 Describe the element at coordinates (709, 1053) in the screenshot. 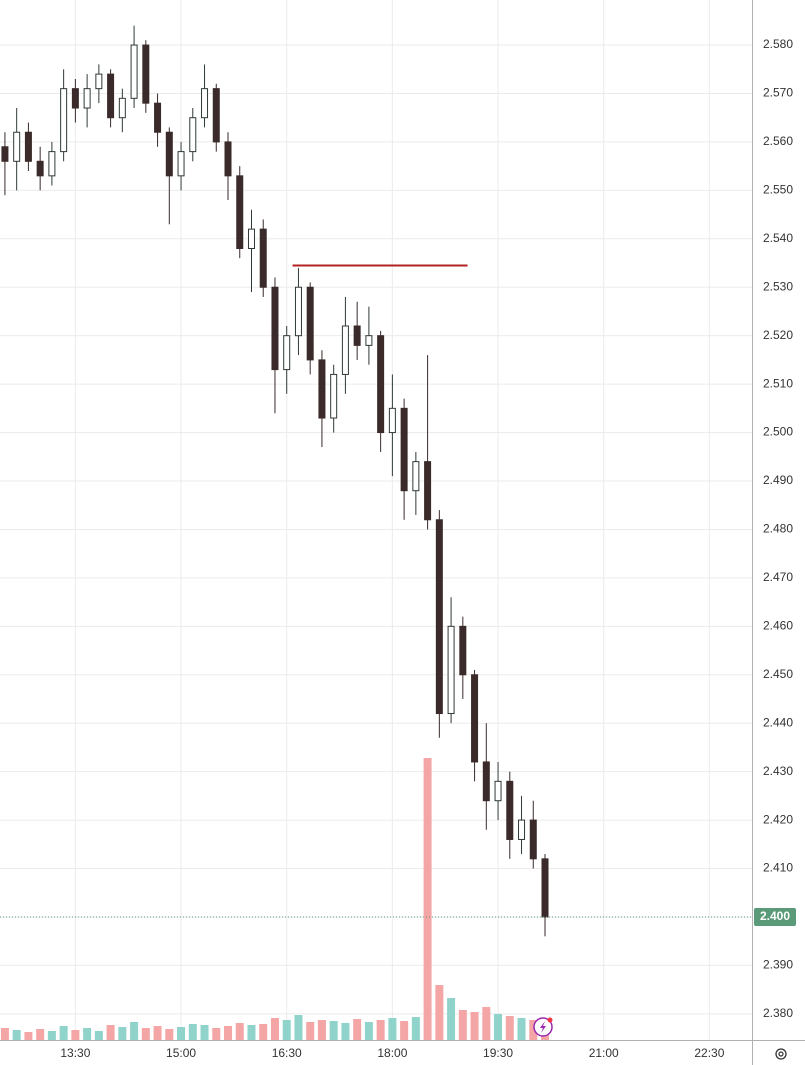

I see `x-tick-label: 22:30` at that location.